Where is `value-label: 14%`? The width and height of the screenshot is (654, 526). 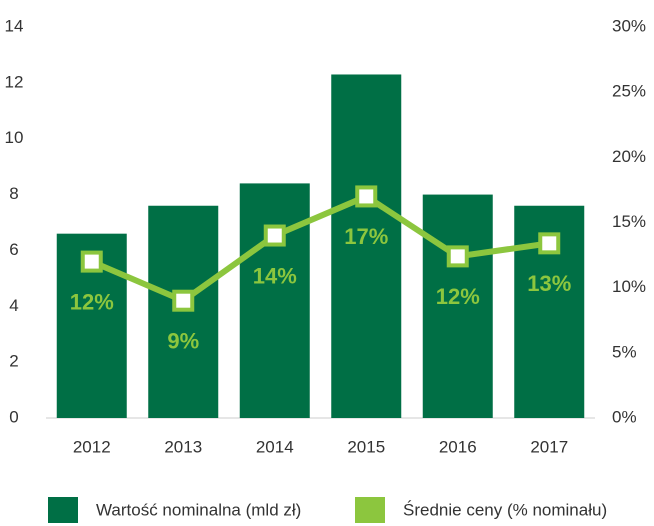
value-label: 14% is located at coordinates (275, 275).